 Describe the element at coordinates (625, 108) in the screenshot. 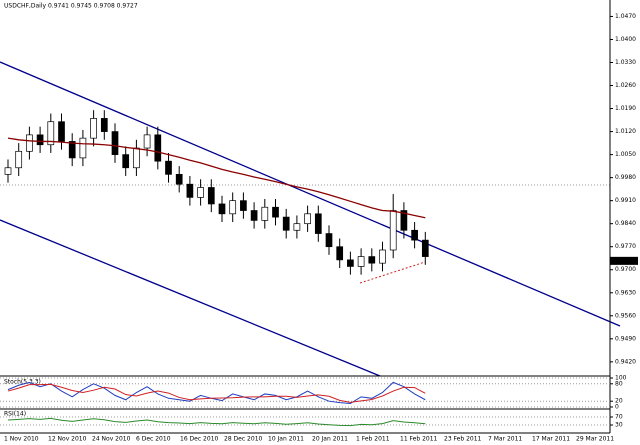

I see `y-tick-label: 1.0190` at that location.